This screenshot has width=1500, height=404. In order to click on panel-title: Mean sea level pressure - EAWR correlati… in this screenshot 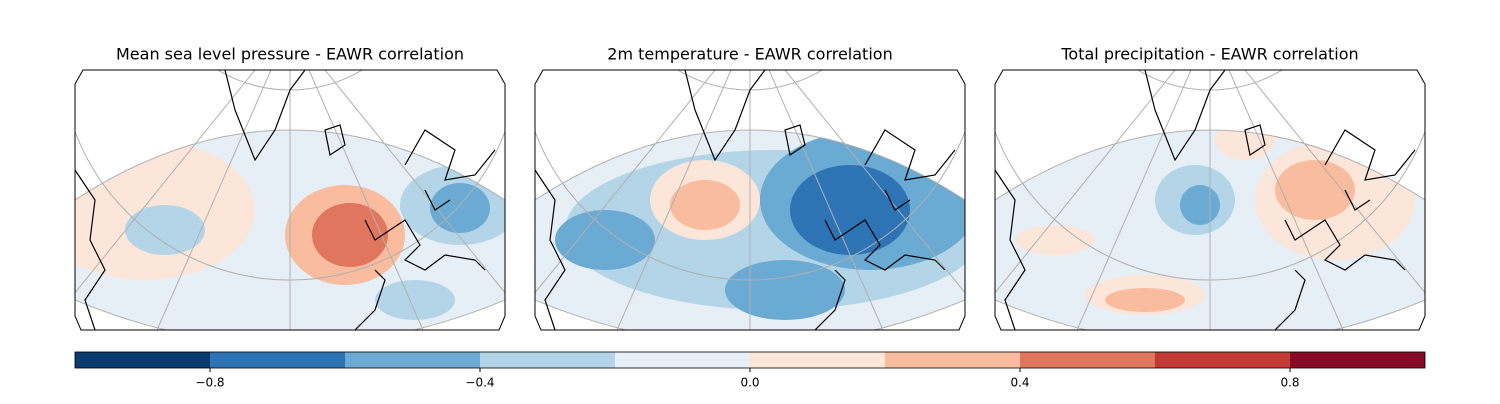, I will do `click(290, 54)`.